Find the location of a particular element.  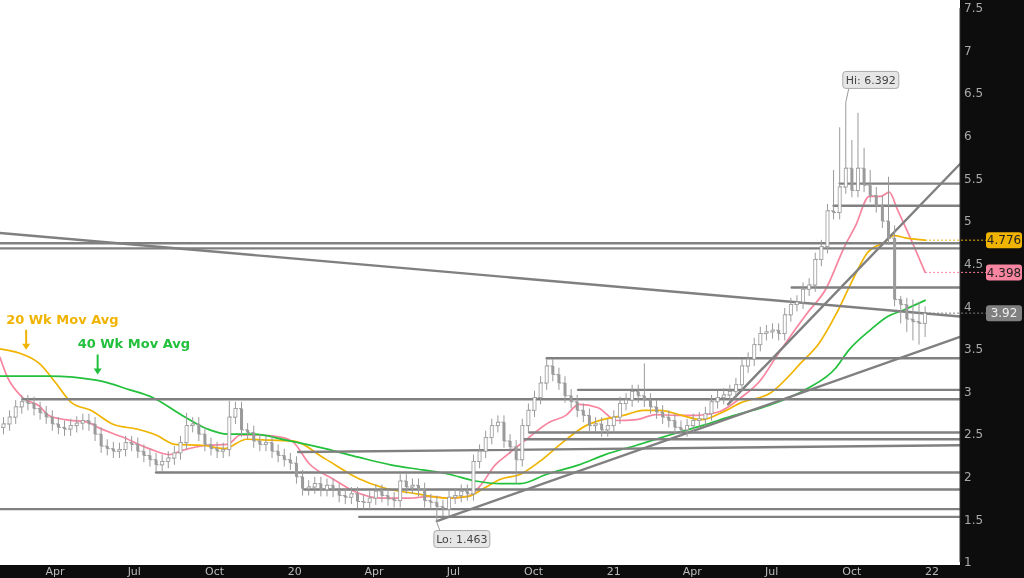

y-tick-label: 5 is located at coordinates (968, 221).